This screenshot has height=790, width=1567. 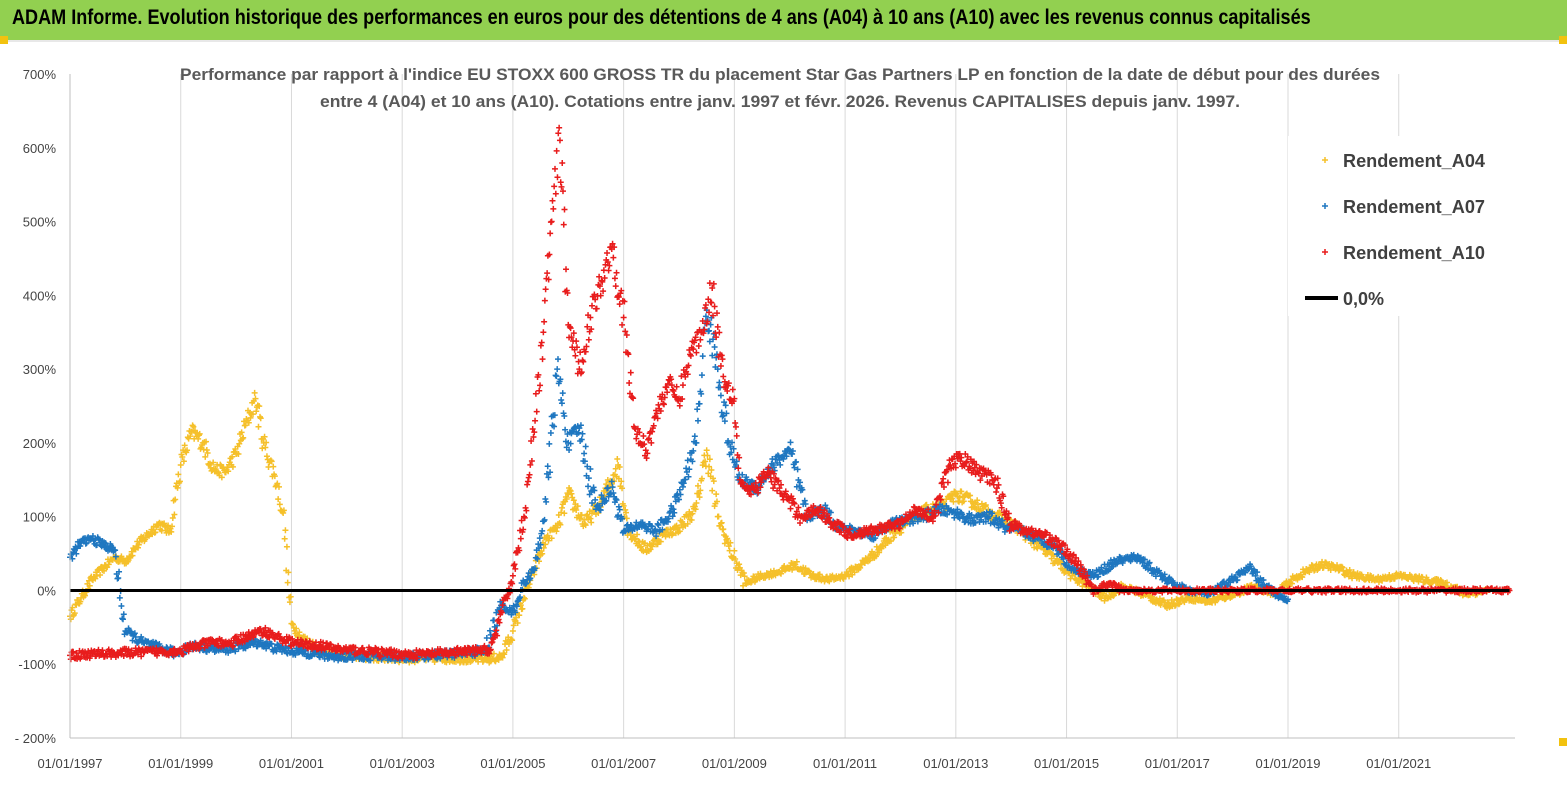 I want to click on corner-marker-top-left, so click(x=4, y=40).